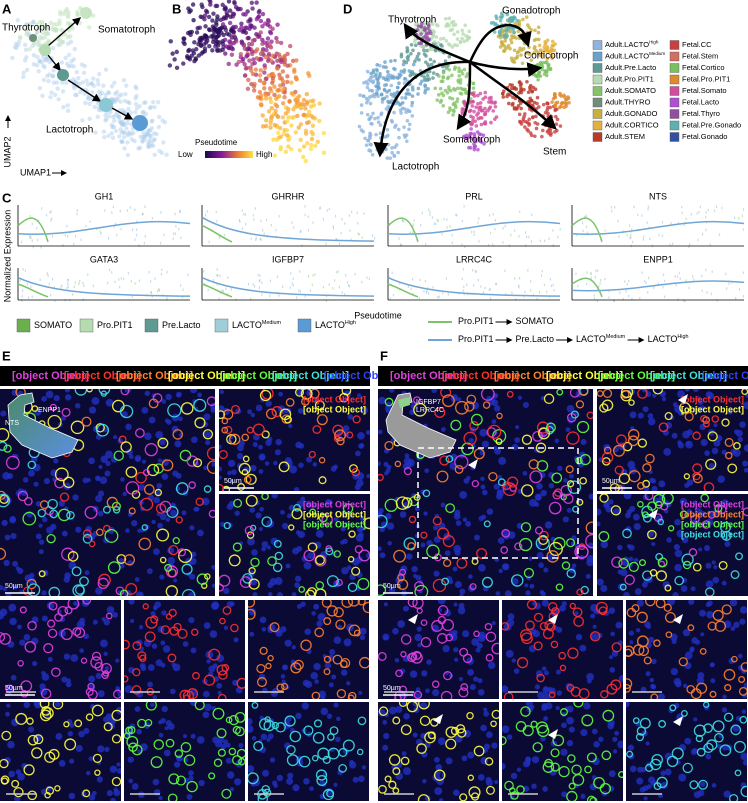 The image size is (748, 803). I want to click on inset-label: ENPP1, so click(49, 410).